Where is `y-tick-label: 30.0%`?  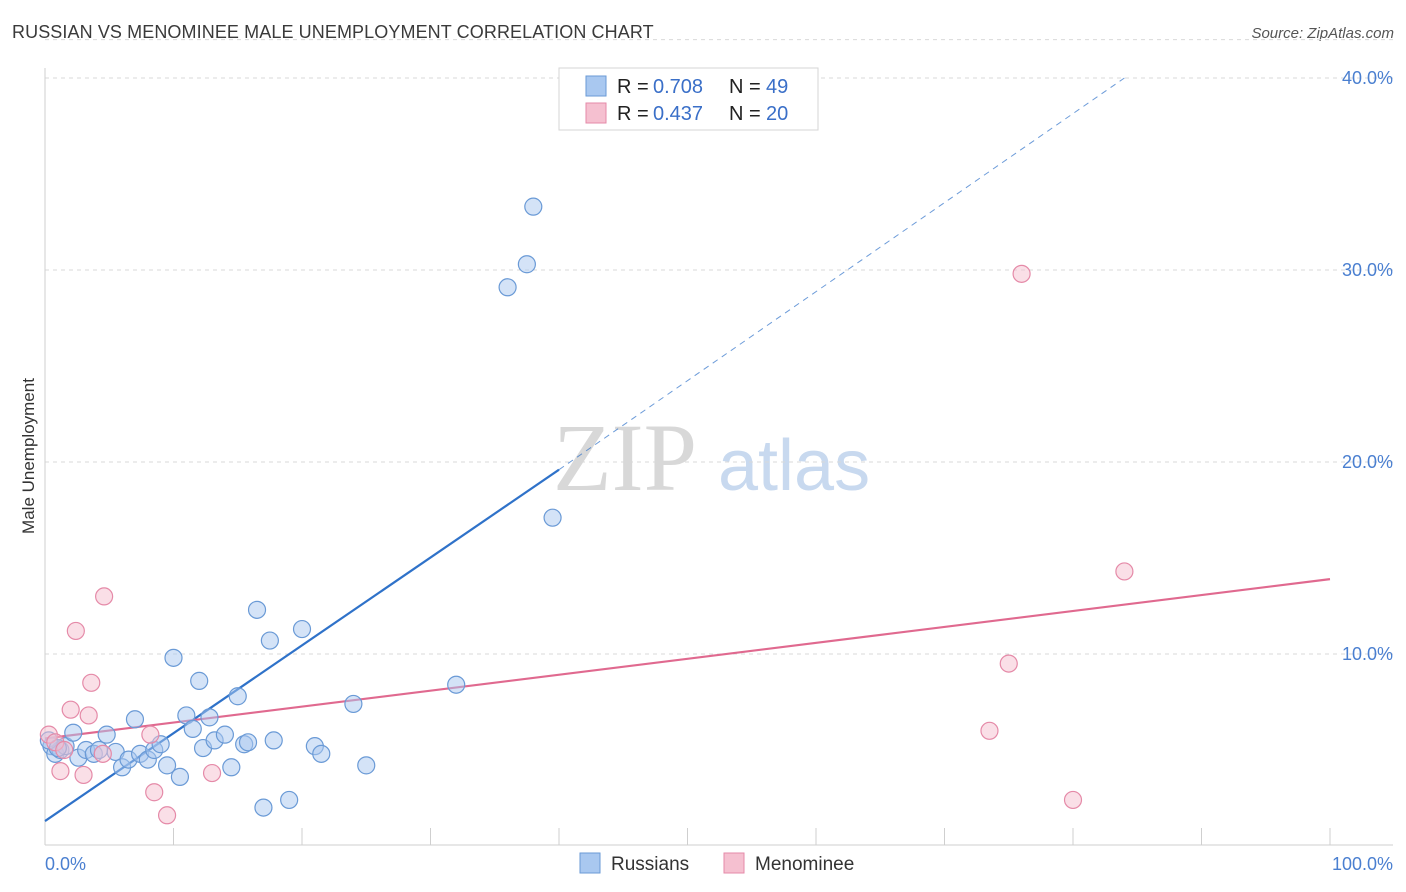 y-tick-label: 30.0% is located at coordinates (1367, 270).